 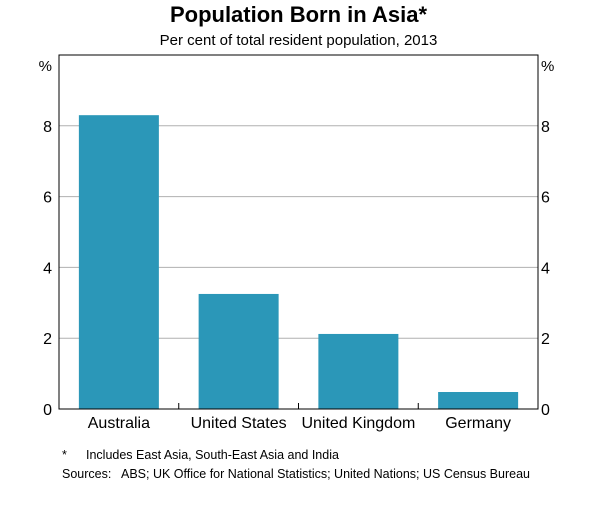 What do you see at coordinates (358, 423) in the screenshot?
I see `x-tick-label: United Kingdom` at bounding box center [358, 423].